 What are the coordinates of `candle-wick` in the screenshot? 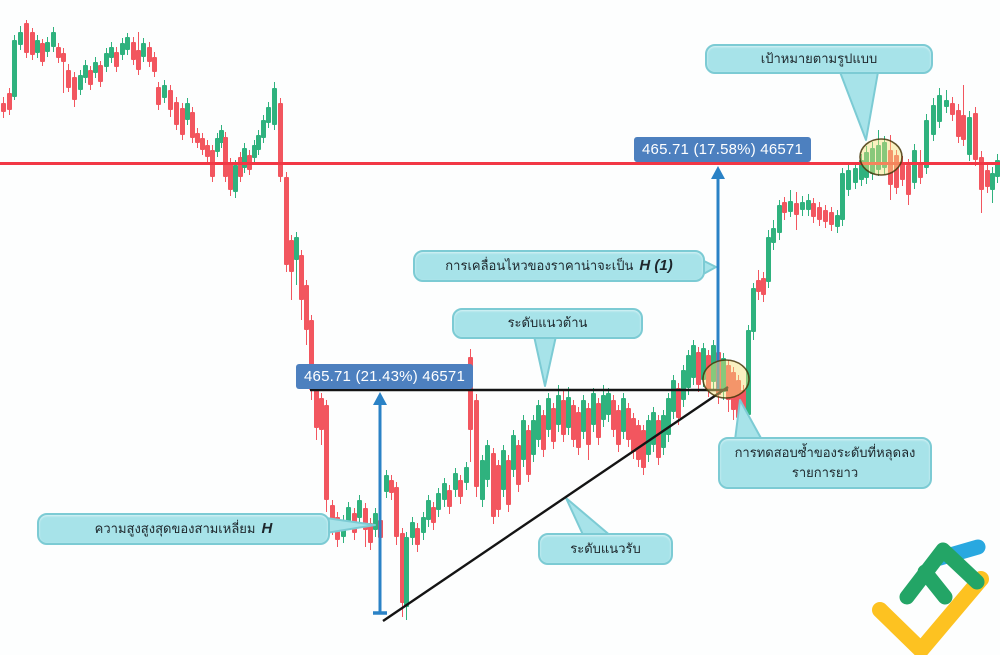 It's located at (63, 70).